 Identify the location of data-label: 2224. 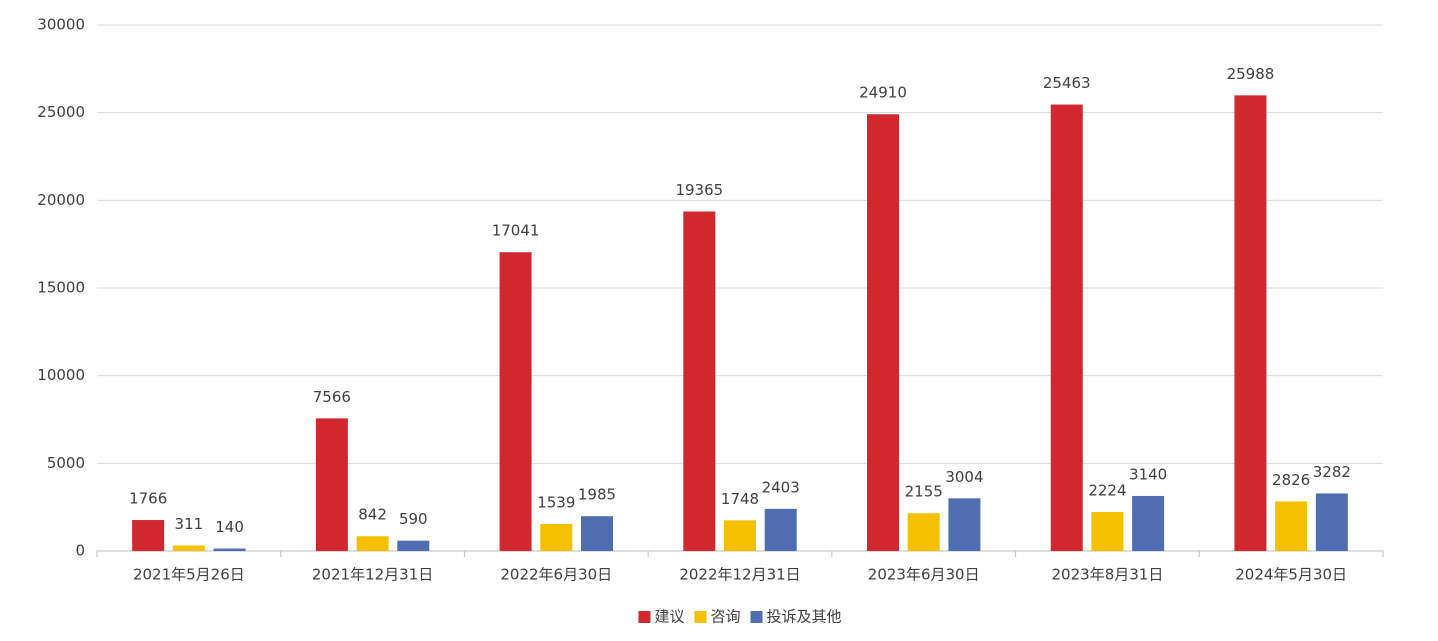
(1107, 491).